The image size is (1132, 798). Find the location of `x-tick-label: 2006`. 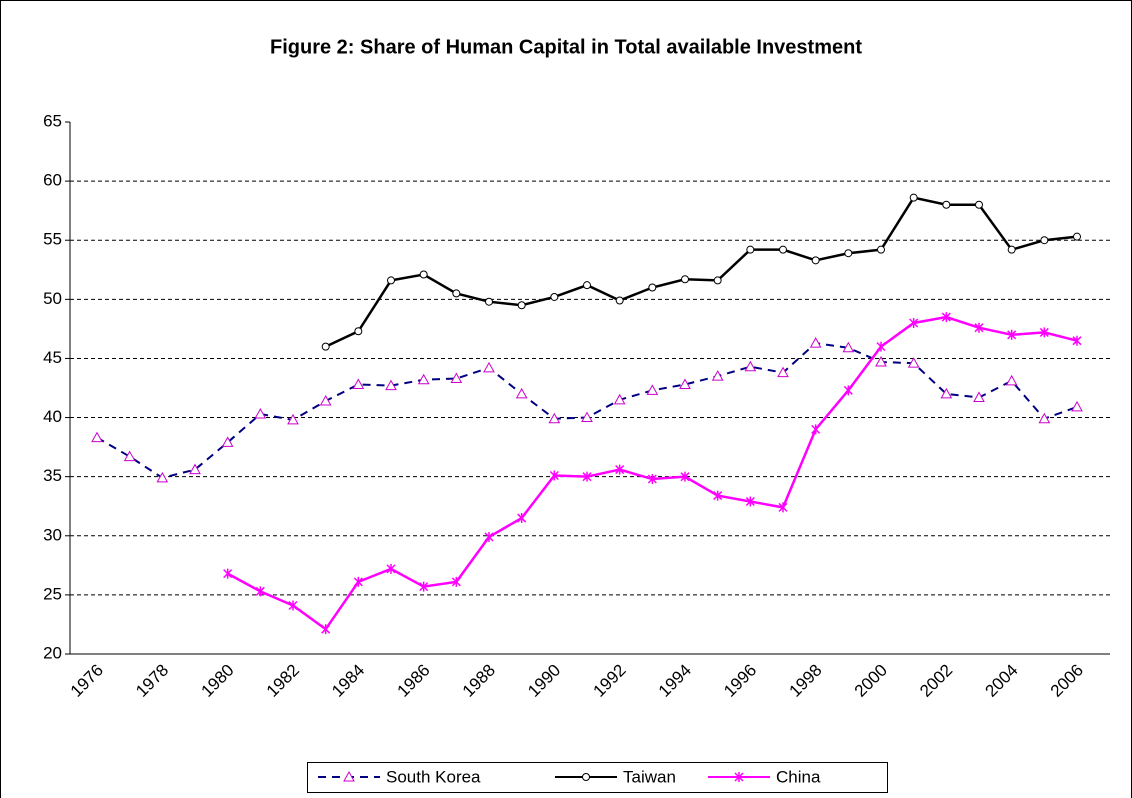

x-tick-label: 2006 is located at coordinates (1067, 681).